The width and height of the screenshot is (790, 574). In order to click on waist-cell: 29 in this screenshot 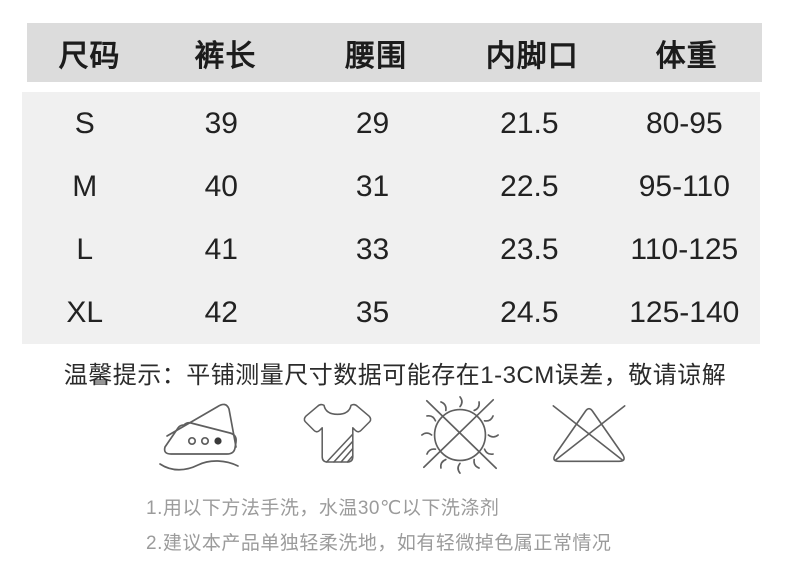, I will do `click(372, 123)`.